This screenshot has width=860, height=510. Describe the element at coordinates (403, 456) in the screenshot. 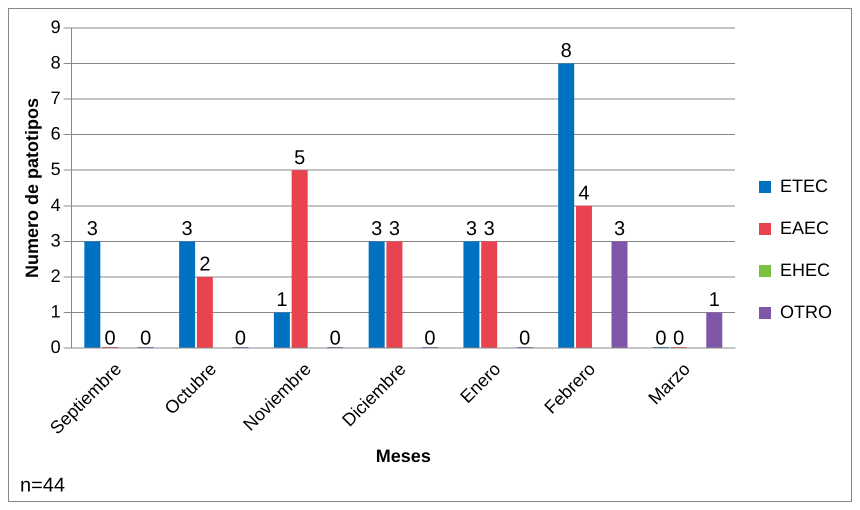

I see `x-axis-title: Meses` at that location.